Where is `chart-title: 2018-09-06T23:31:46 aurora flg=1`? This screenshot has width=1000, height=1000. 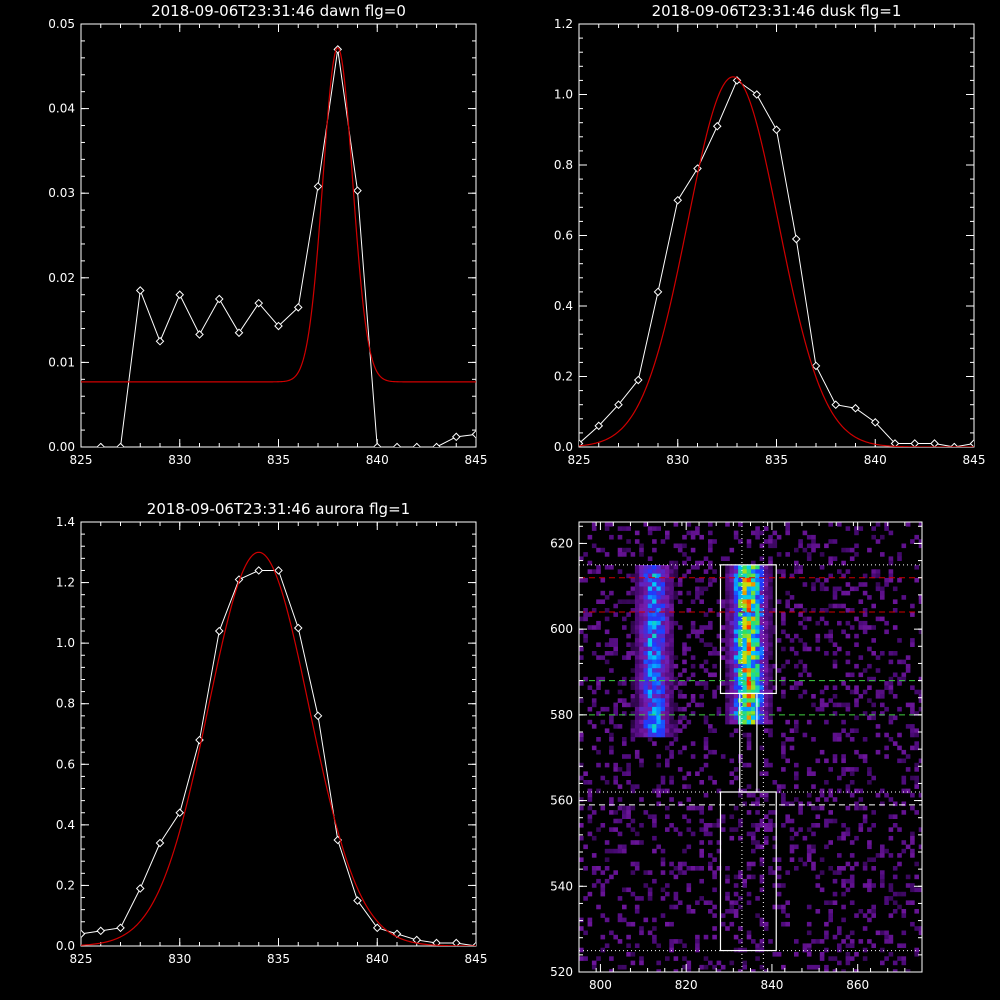
chart-title: 2018-09-06T23:31:46 aurora flg=1 is located at coordinates (278, 509).